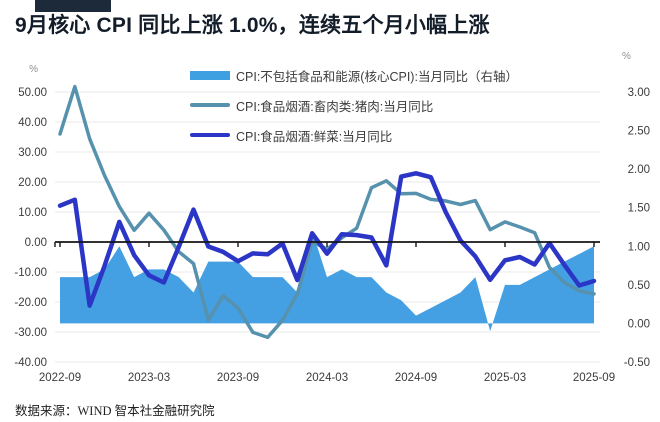 The width and height of the screenshot is (660, 422). Describe the element at coordinates (149, 378) in the screenshot. I see `svg-text: 2023-03` at that location.